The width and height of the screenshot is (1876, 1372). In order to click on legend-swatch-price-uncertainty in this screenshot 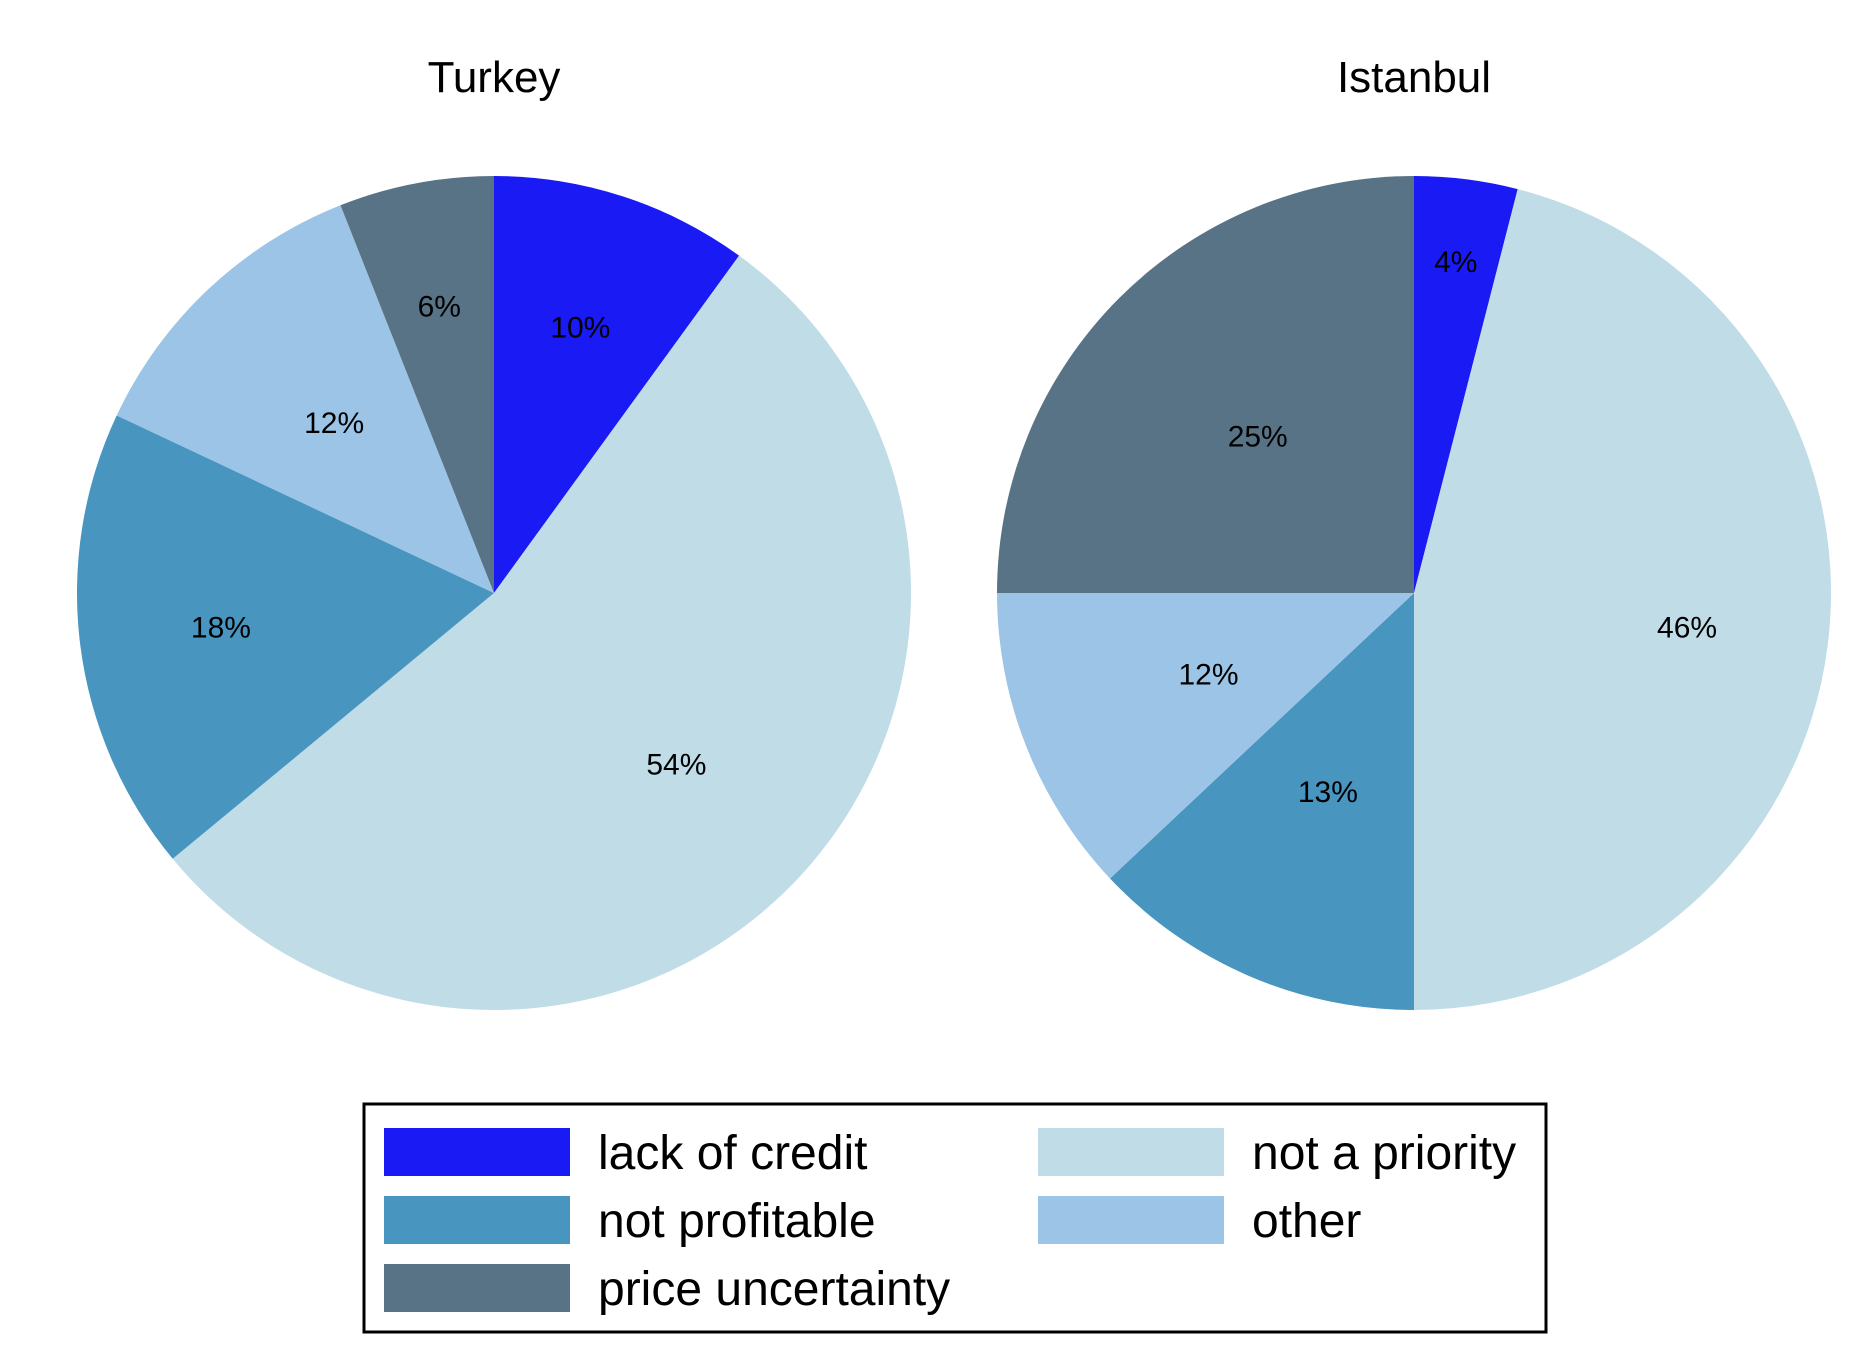, I will do `click(477, 1288)`.